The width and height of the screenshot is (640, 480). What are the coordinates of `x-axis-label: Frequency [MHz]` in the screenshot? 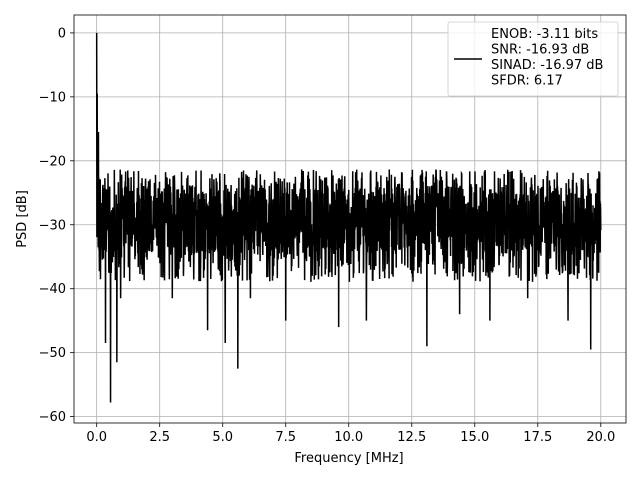 It's located at (348, 458).